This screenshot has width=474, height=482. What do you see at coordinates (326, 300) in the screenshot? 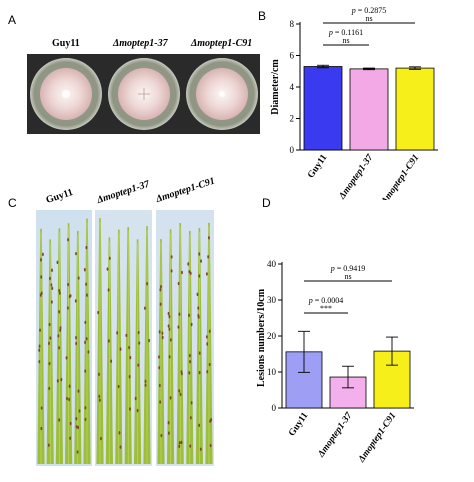
I see `p-value-label: p = 0.0004` at bounding box center [326, 300].